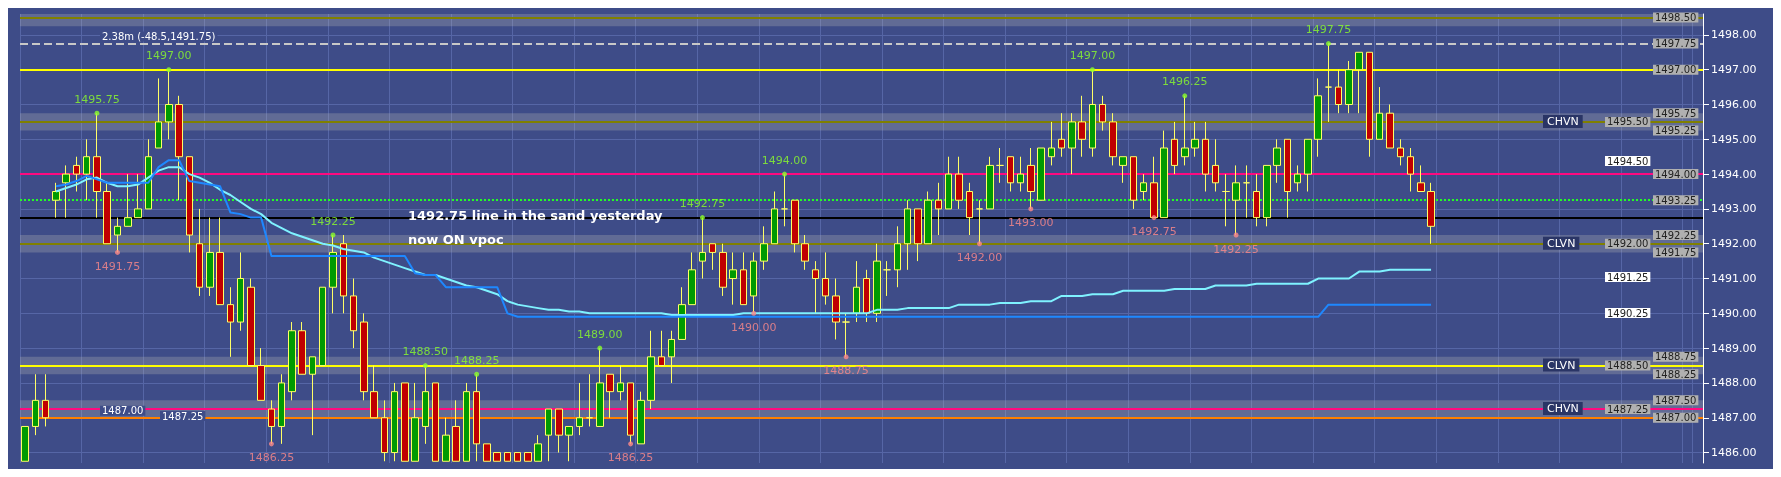 The width and height of the screenshot is (1781, 477). Describe the element at coordinates (1676, 131) in the screenshot. I see `annotation: 1495.25` at that location.